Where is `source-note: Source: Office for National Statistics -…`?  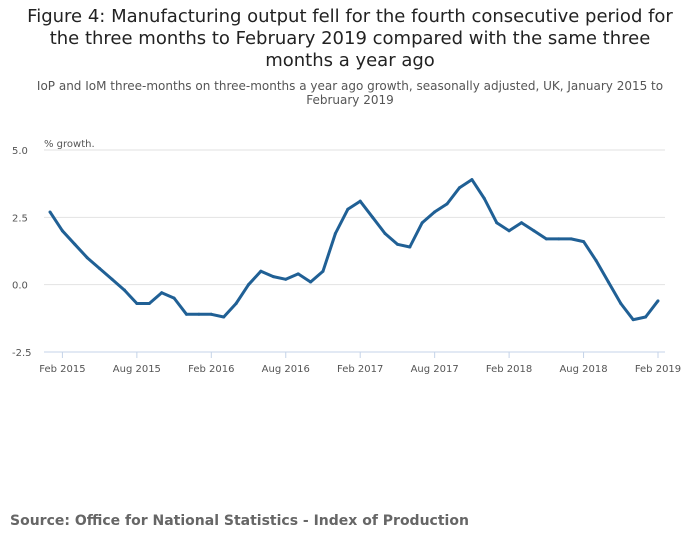
source-note: Source: Office for National Statistics -… is located at coordinates (239, 521).